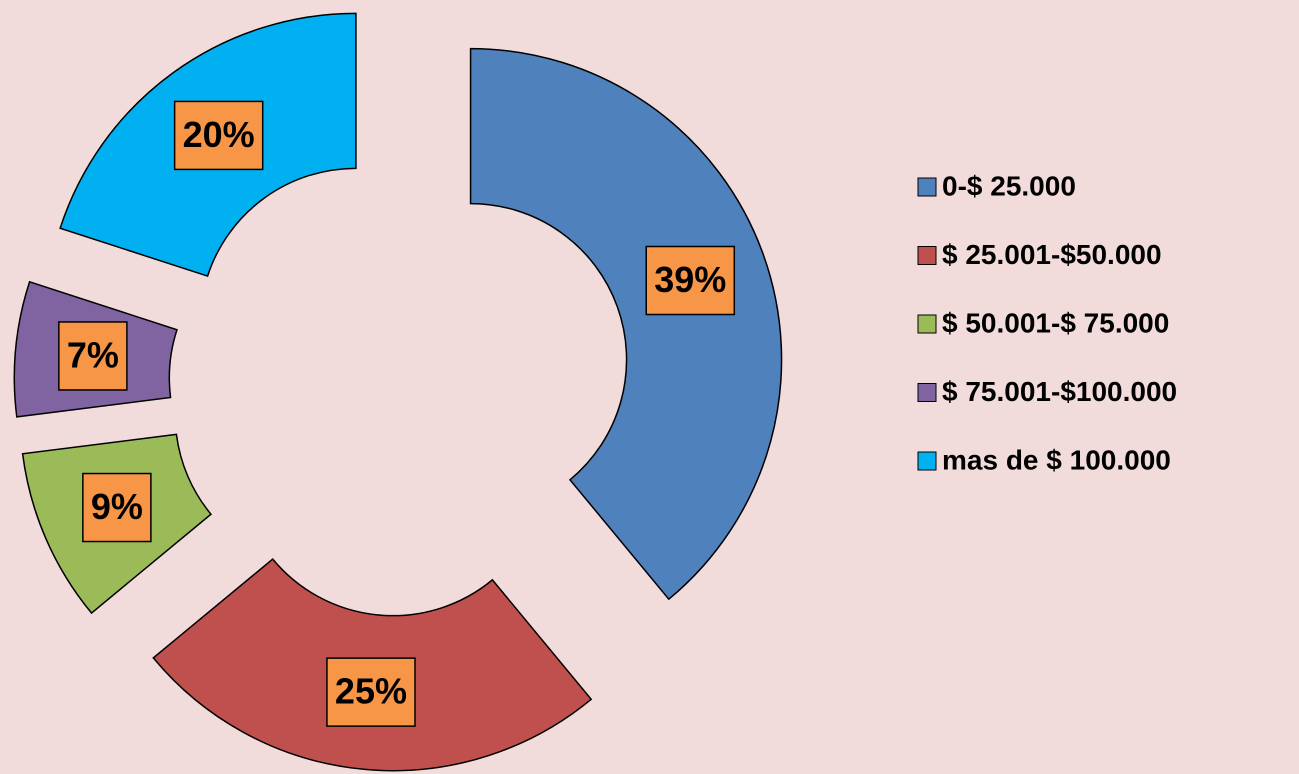 The width and height of the screenshot is (1299, 774). I want to click on data-label: 39%, so click(690, 280).